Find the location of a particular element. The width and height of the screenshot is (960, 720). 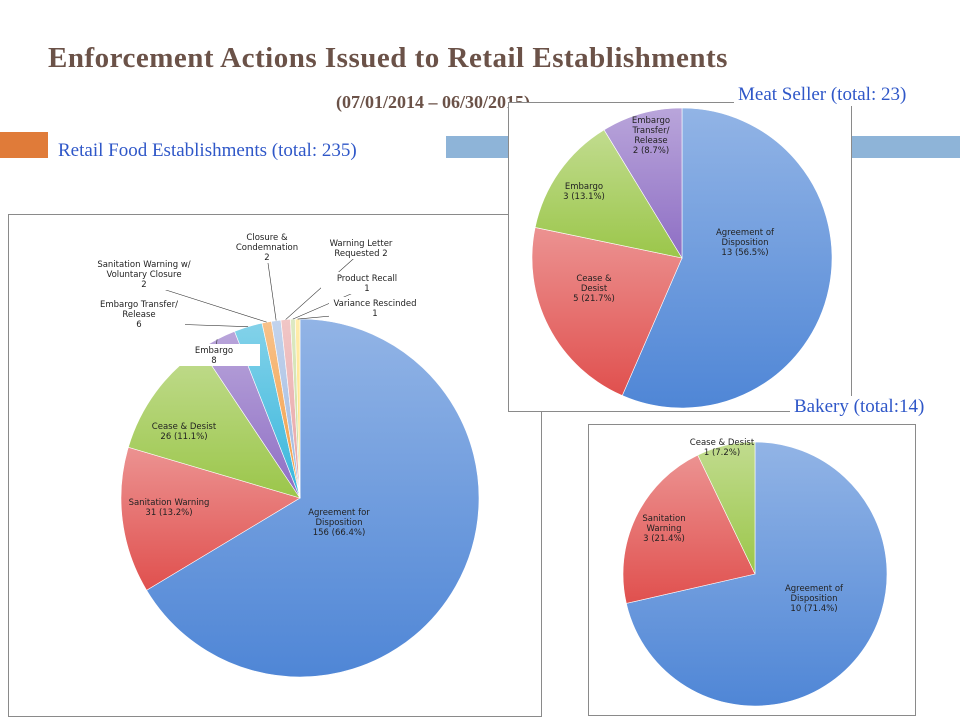

slice-label: Product Recall 1 is located at coordinates (367, 284).